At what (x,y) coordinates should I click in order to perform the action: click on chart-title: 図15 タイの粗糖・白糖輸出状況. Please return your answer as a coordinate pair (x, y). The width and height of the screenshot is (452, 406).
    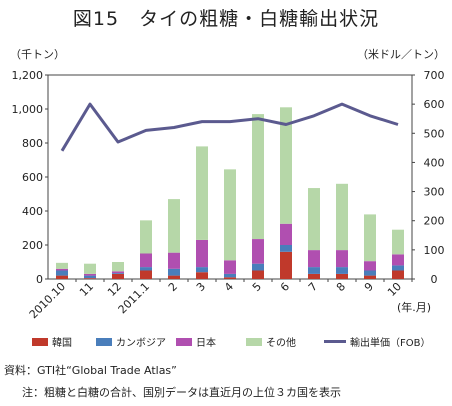
    Looking at the image, I should click on (226, 19).